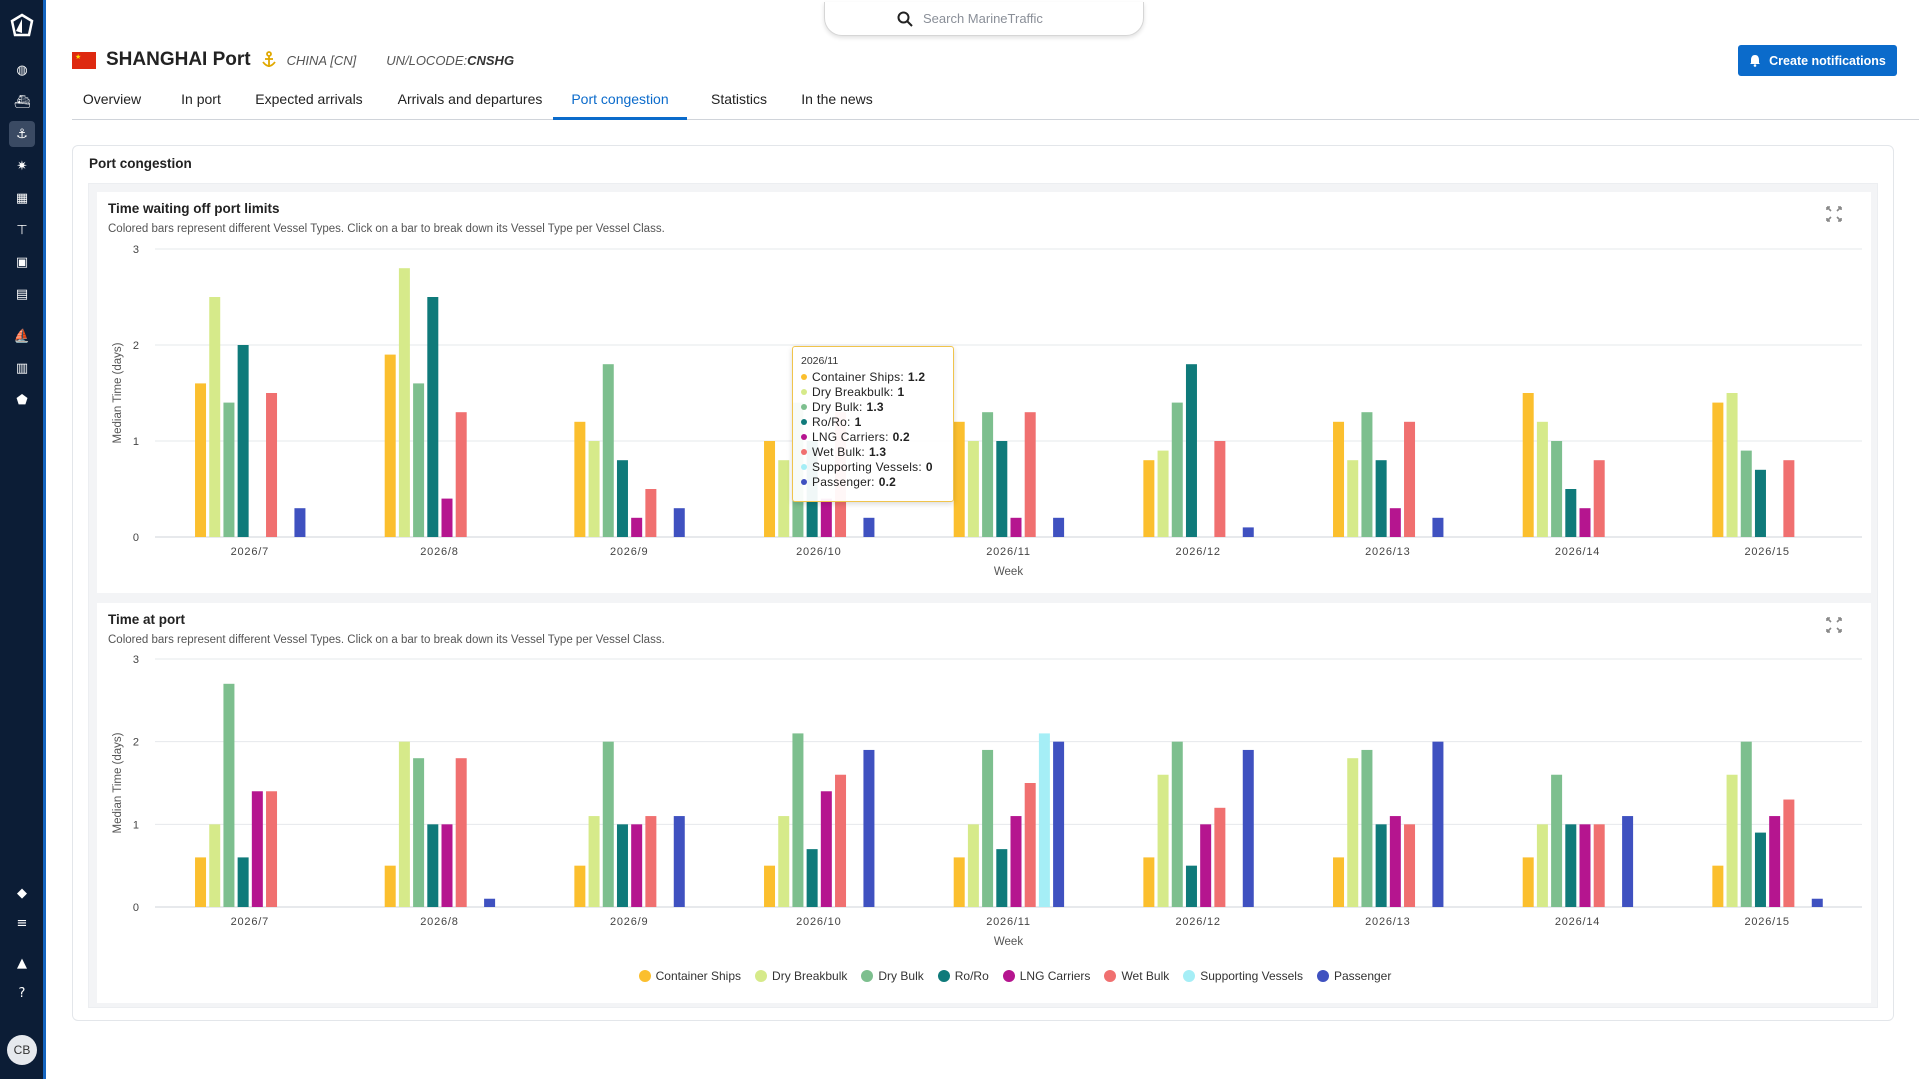 This screenshot has width=1919, height=1079. What do you see at coordinates (929, 466) in the screenshot?
I see `tooltip-value: 0` at bounding box center [929, 466].